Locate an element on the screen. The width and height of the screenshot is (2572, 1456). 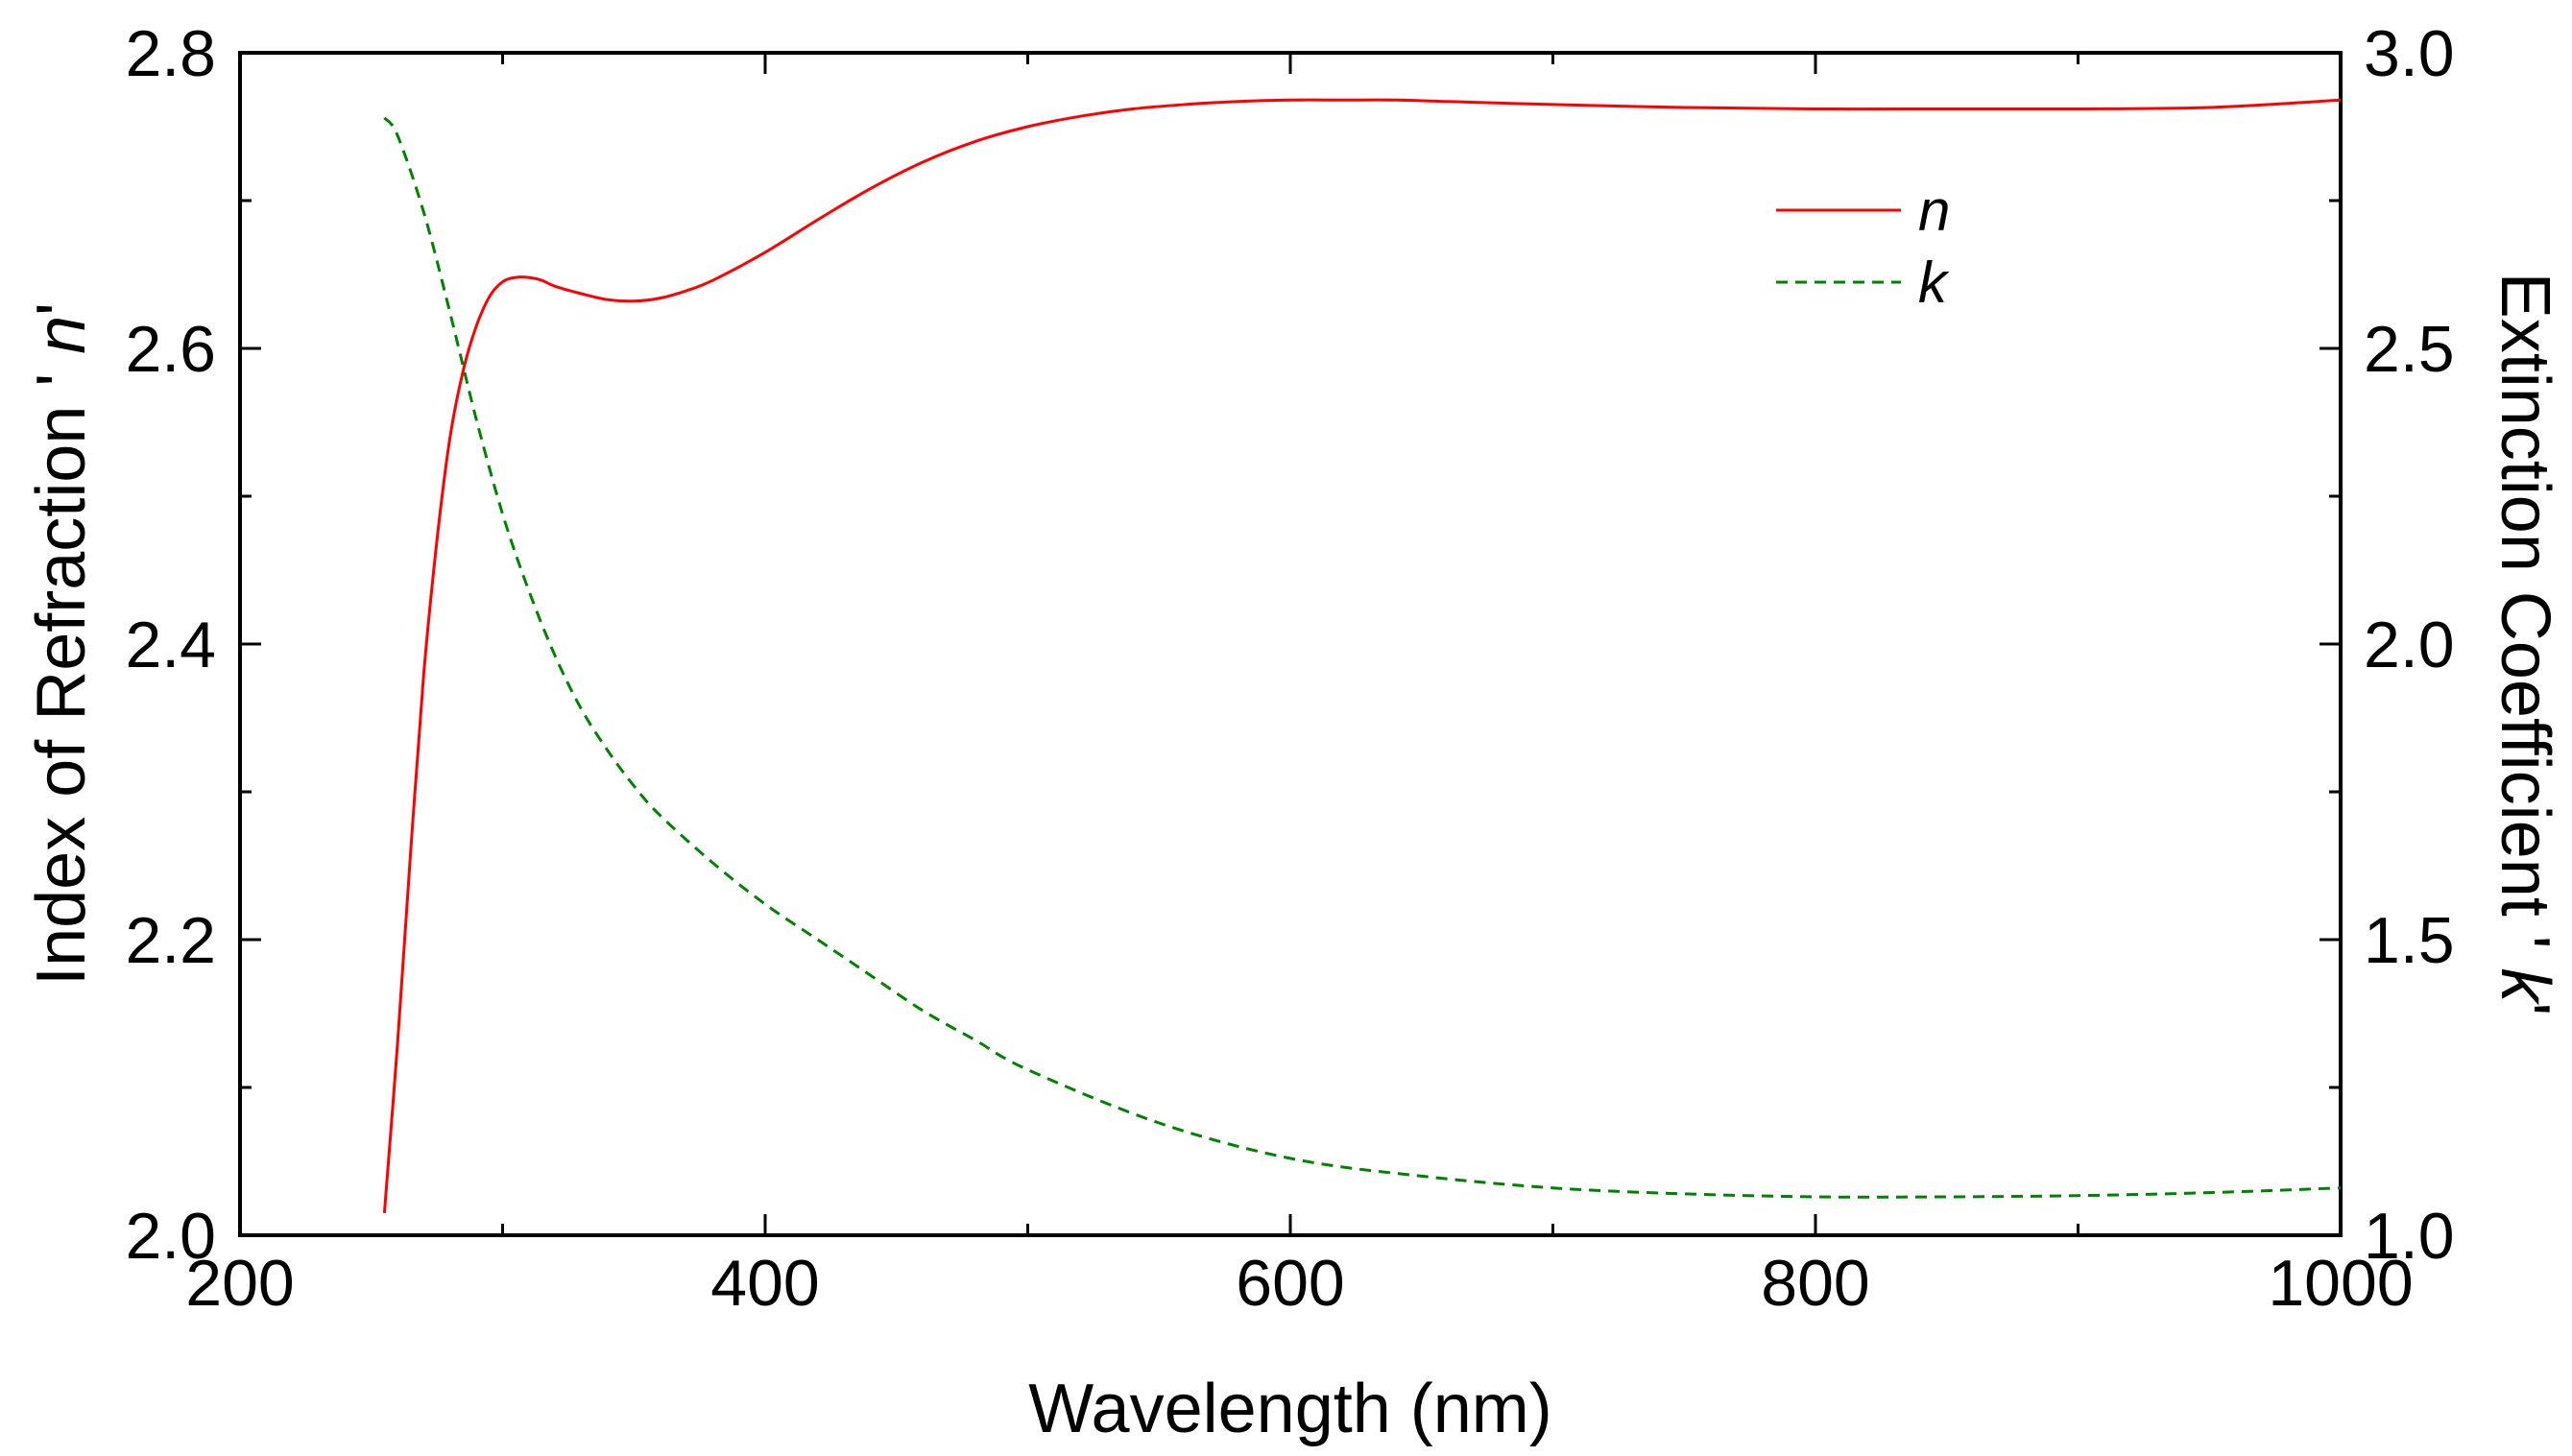
y-right-tick-label: 1.0 is located at coordinates (2409, 1236).